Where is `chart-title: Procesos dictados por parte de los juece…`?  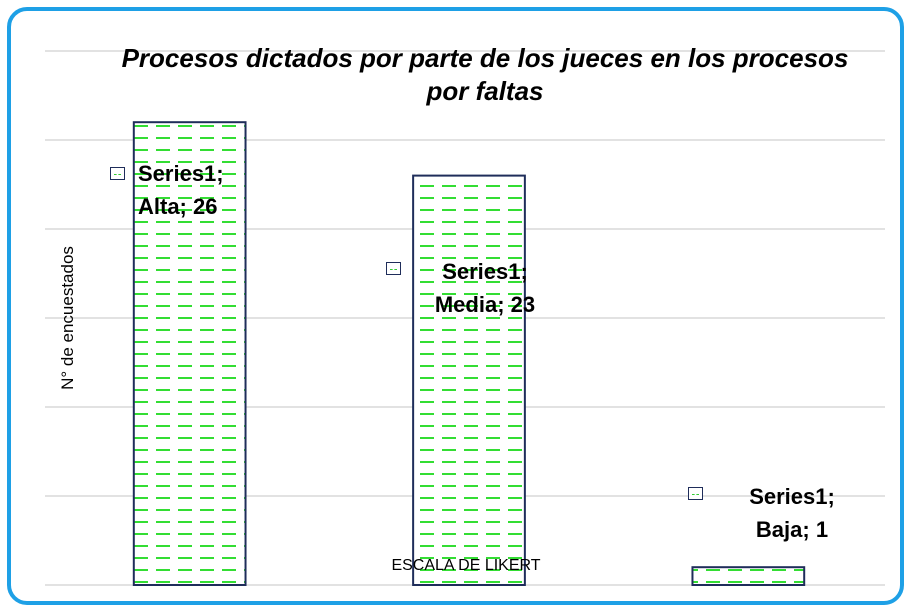 chart-title: Procesos dictados por parte de los juece… is located at coordinates (485, 74).